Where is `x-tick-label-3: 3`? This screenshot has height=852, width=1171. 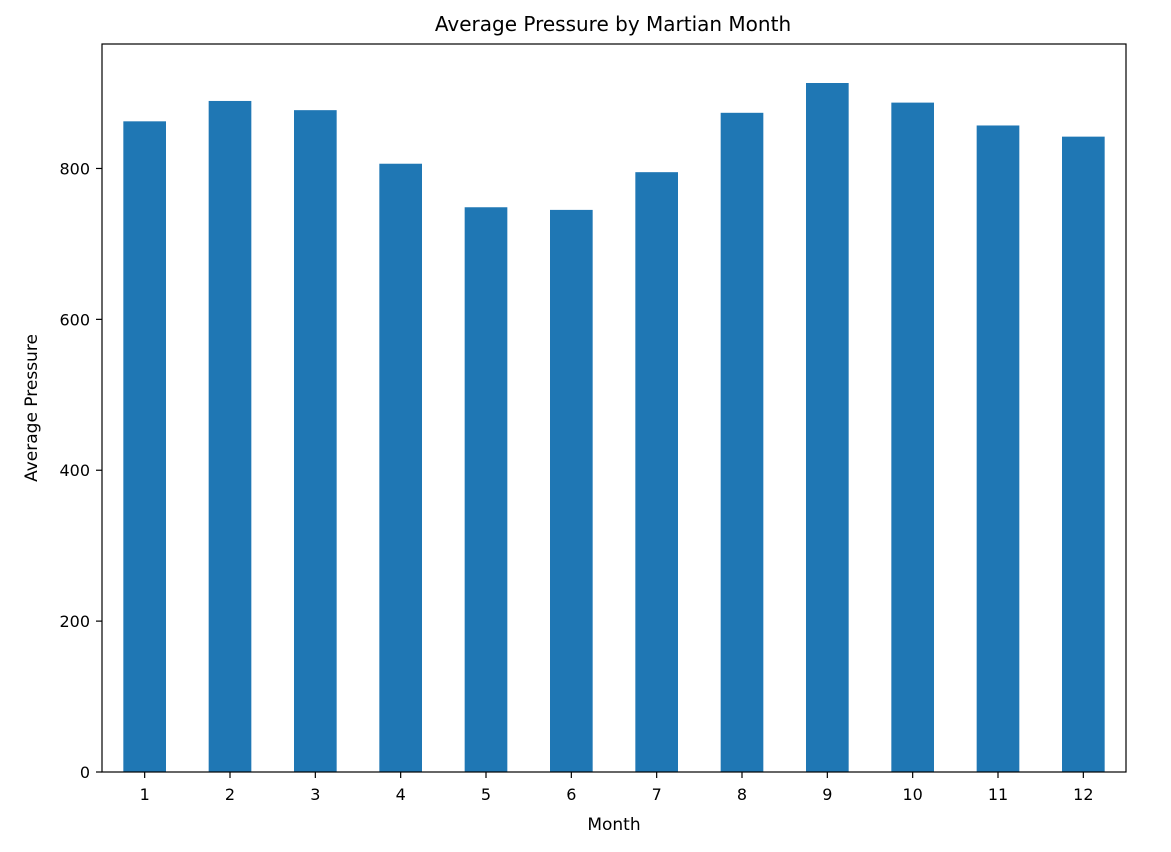 x-tick-label-3: 3 is located at coordinates (315, 794).